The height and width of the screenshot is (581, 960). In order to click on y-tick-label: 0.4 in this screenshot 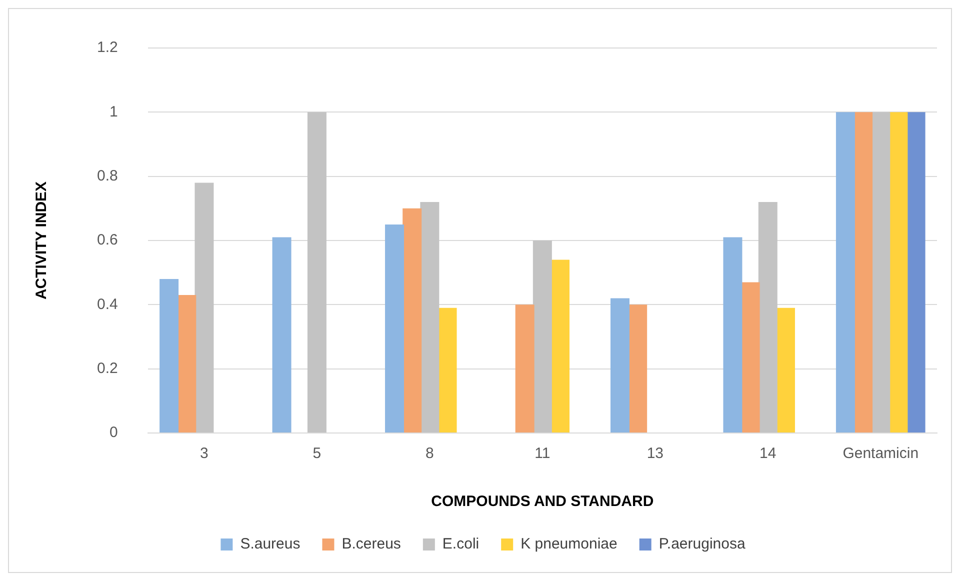, I will do `click(107, 304)`.